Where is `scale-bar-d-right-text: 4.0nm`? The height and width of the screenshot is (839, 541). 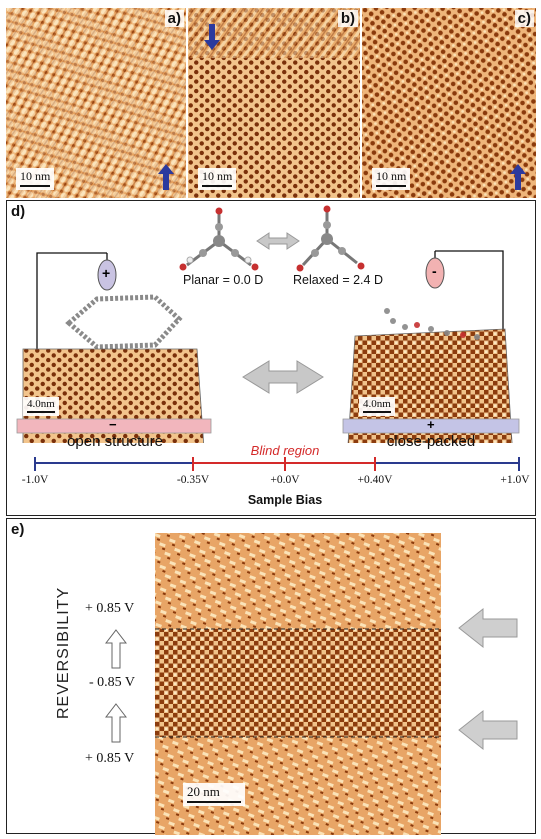
scale-bar-d-right-text: 4.0nm is located at coordinates (377, 404).